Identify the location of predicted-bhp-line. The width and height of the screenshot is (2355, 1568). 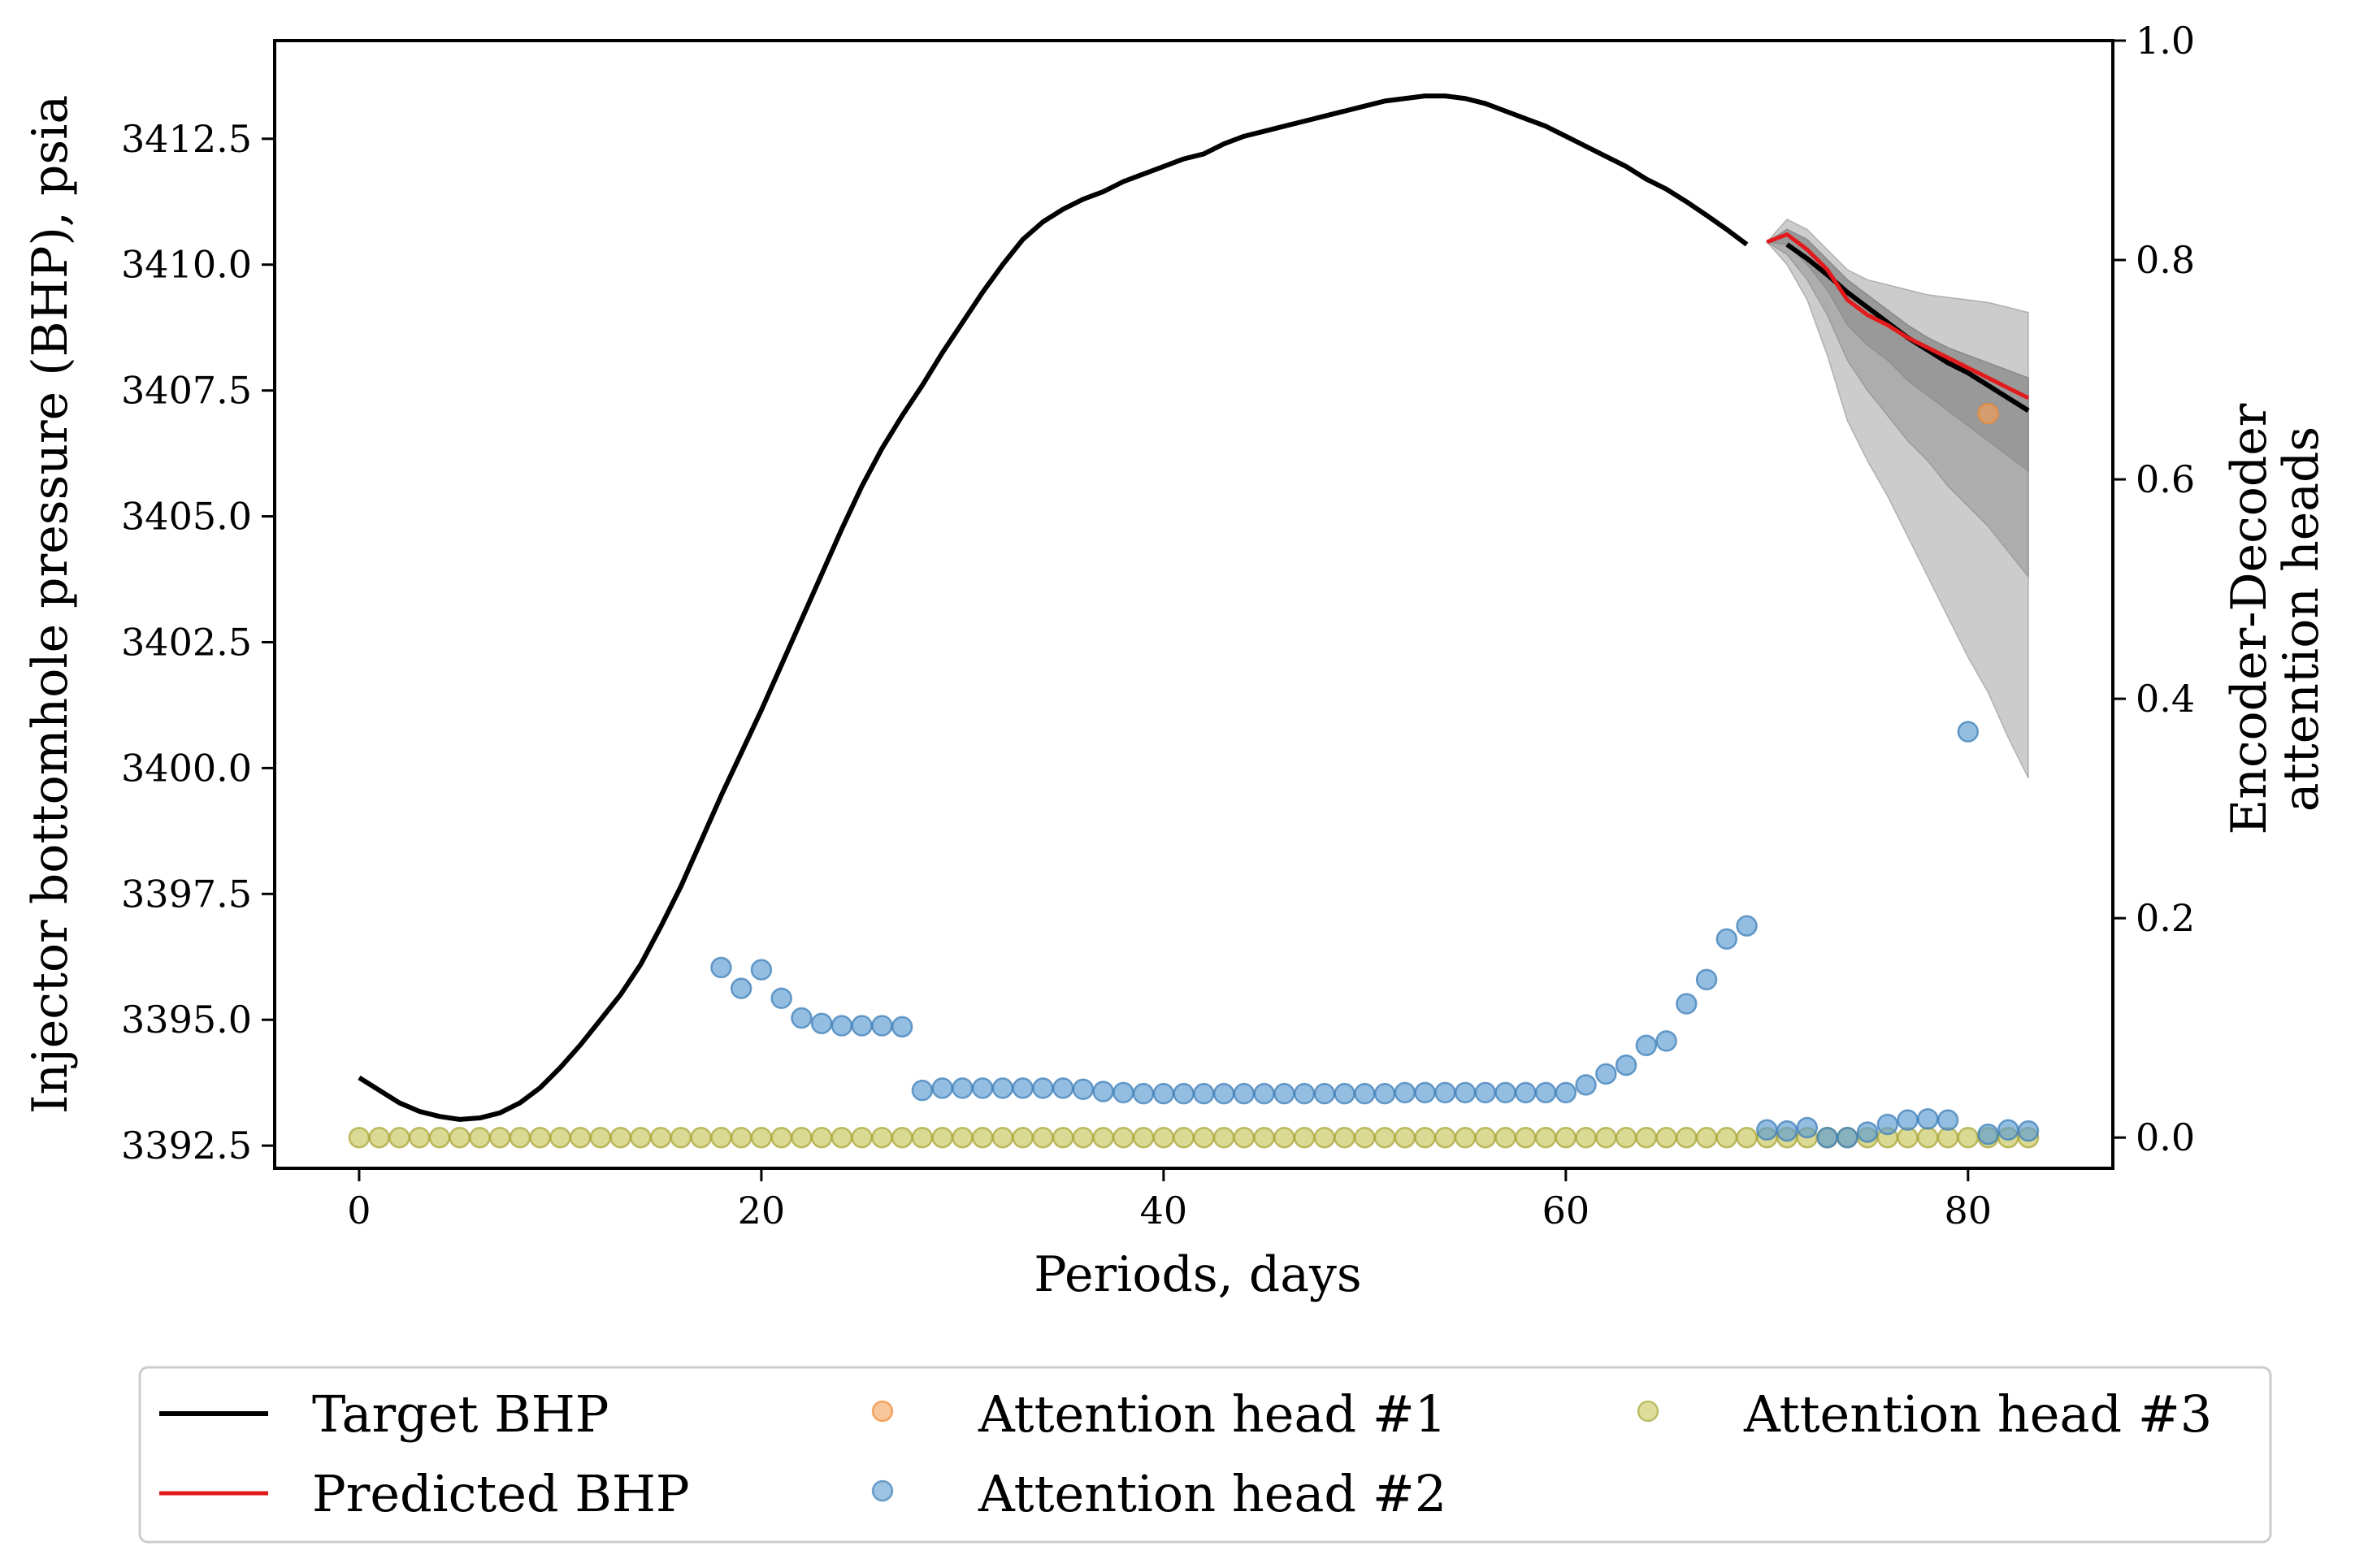
(1898, 316).